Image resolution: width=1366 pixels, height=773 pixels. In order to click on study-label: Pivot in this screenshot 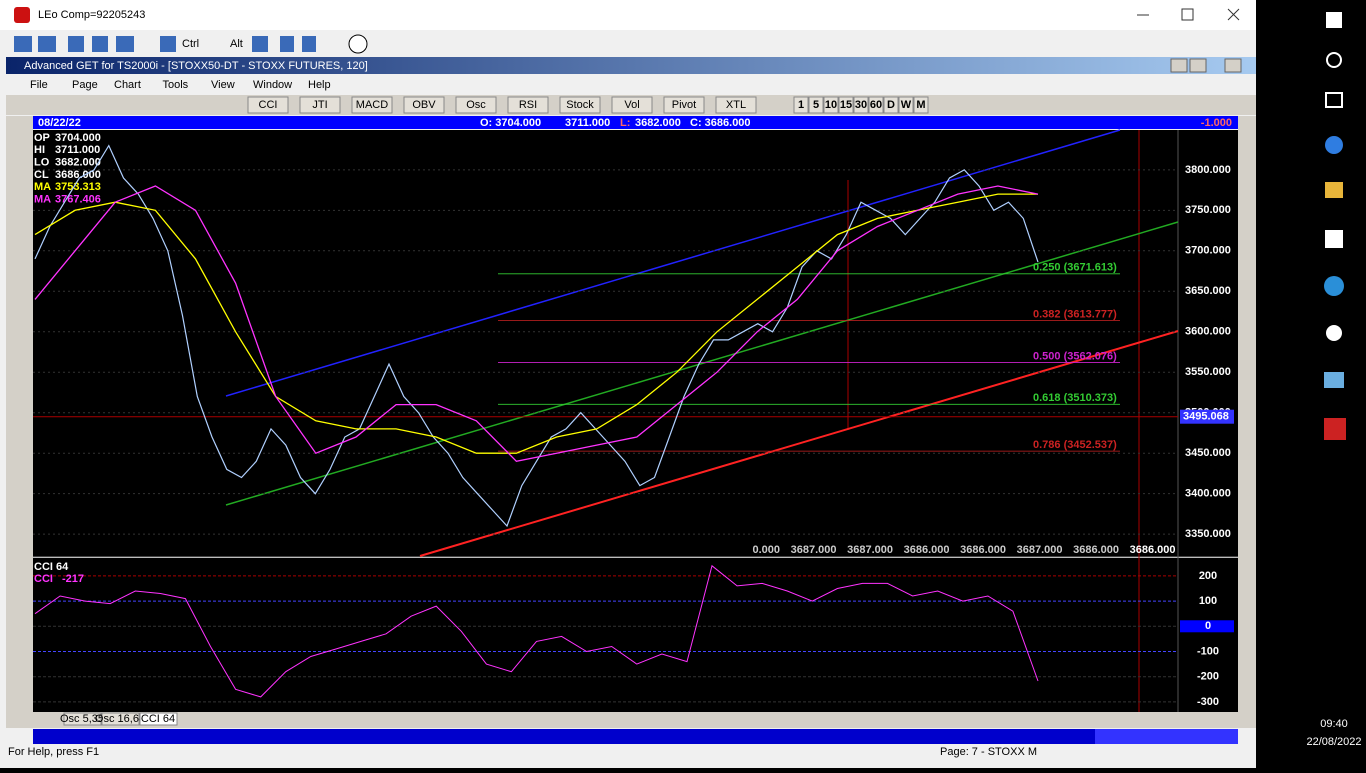, I will do `click(684, 105)`.